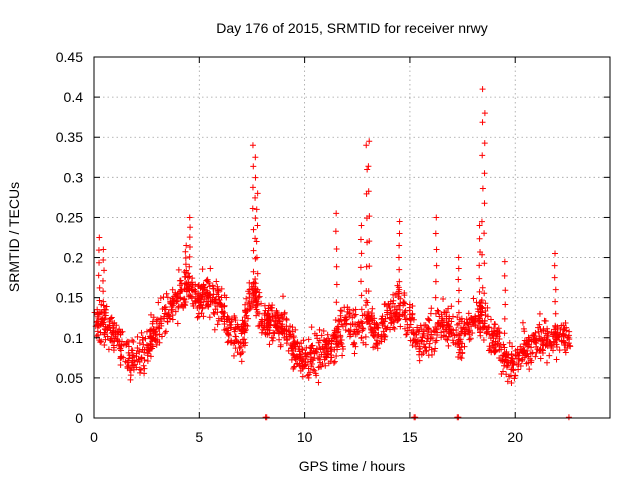 The height and width of the screenshot is (480, 640). What do you see at coordinates (352, 466) in the screenshot?
I see `x-axis-label: GPS time / hours` at bounding box center [352, 466].